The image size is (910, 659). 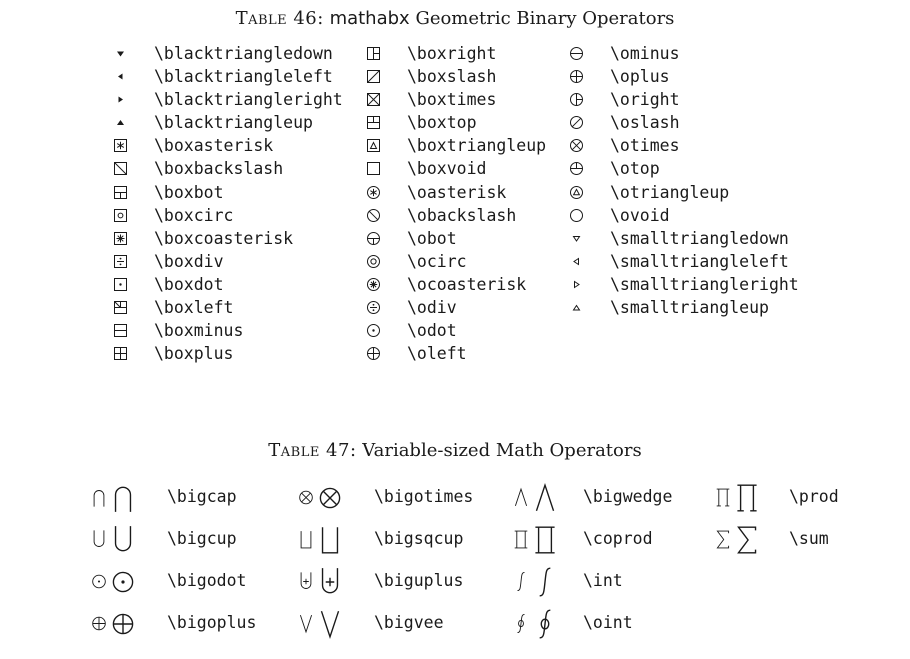 I want to click on command-name: \bigcup, so click(x=202, y=538).